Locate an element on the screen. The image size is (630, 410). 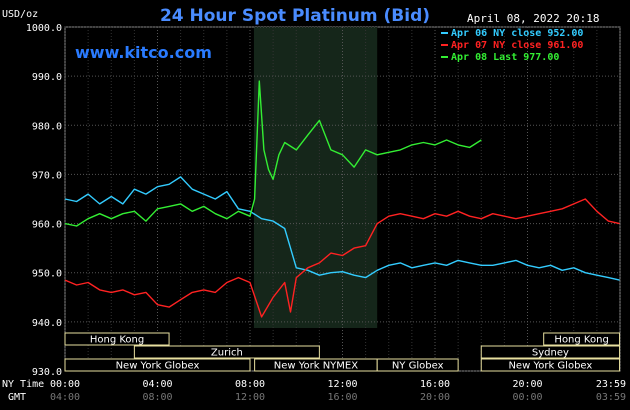
x-tick-label-ny-5: 20:00 is located at coordinates (527, 384).